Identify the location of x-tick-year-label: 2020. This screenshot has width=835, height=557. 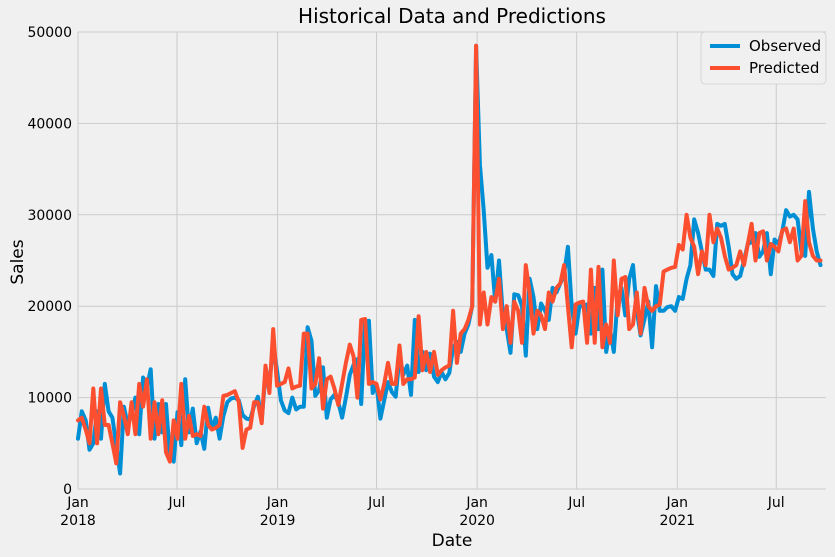
(477, 521).